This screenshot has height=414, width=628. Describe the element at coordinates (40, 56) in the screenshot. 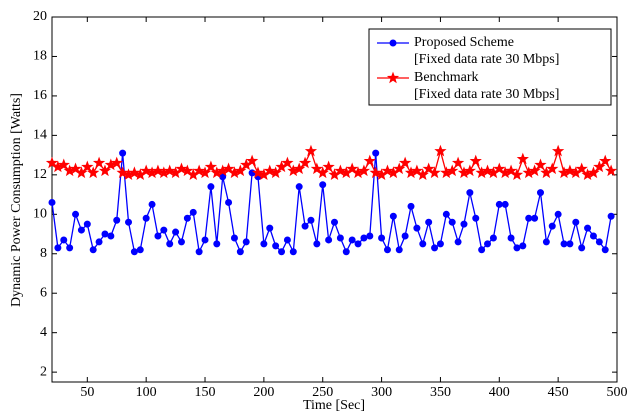

I see `y-tick-label: 18` at that location.